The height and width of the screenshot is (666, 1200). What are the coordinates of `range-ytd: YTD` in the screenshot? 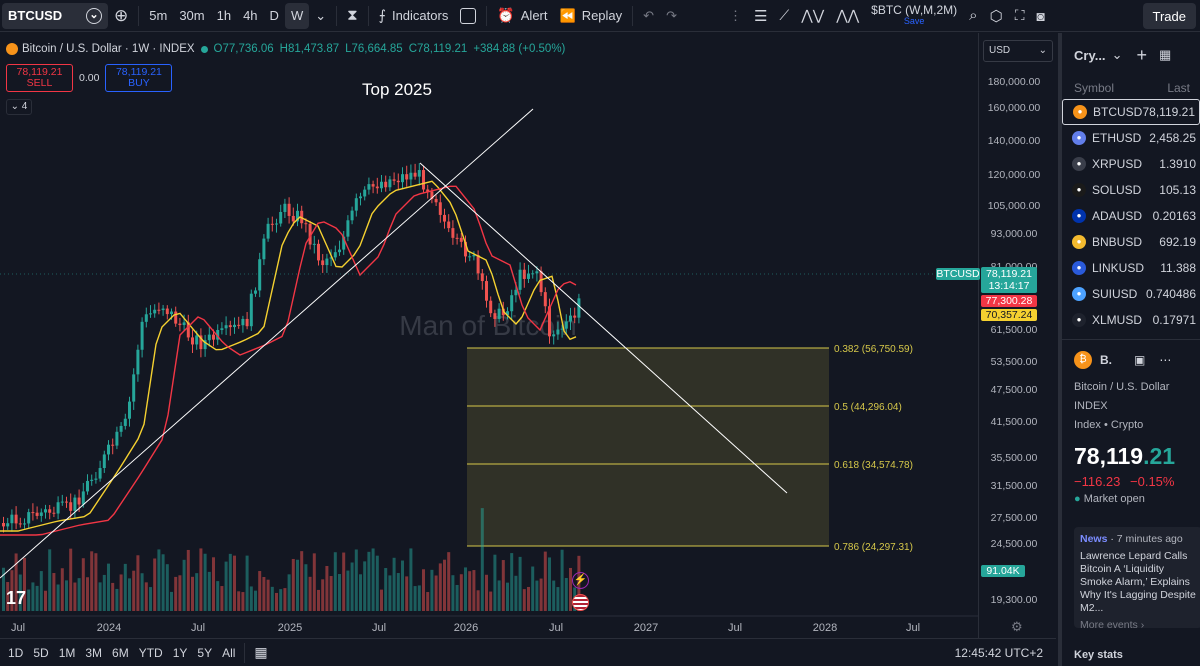 It's located at (150, 652).